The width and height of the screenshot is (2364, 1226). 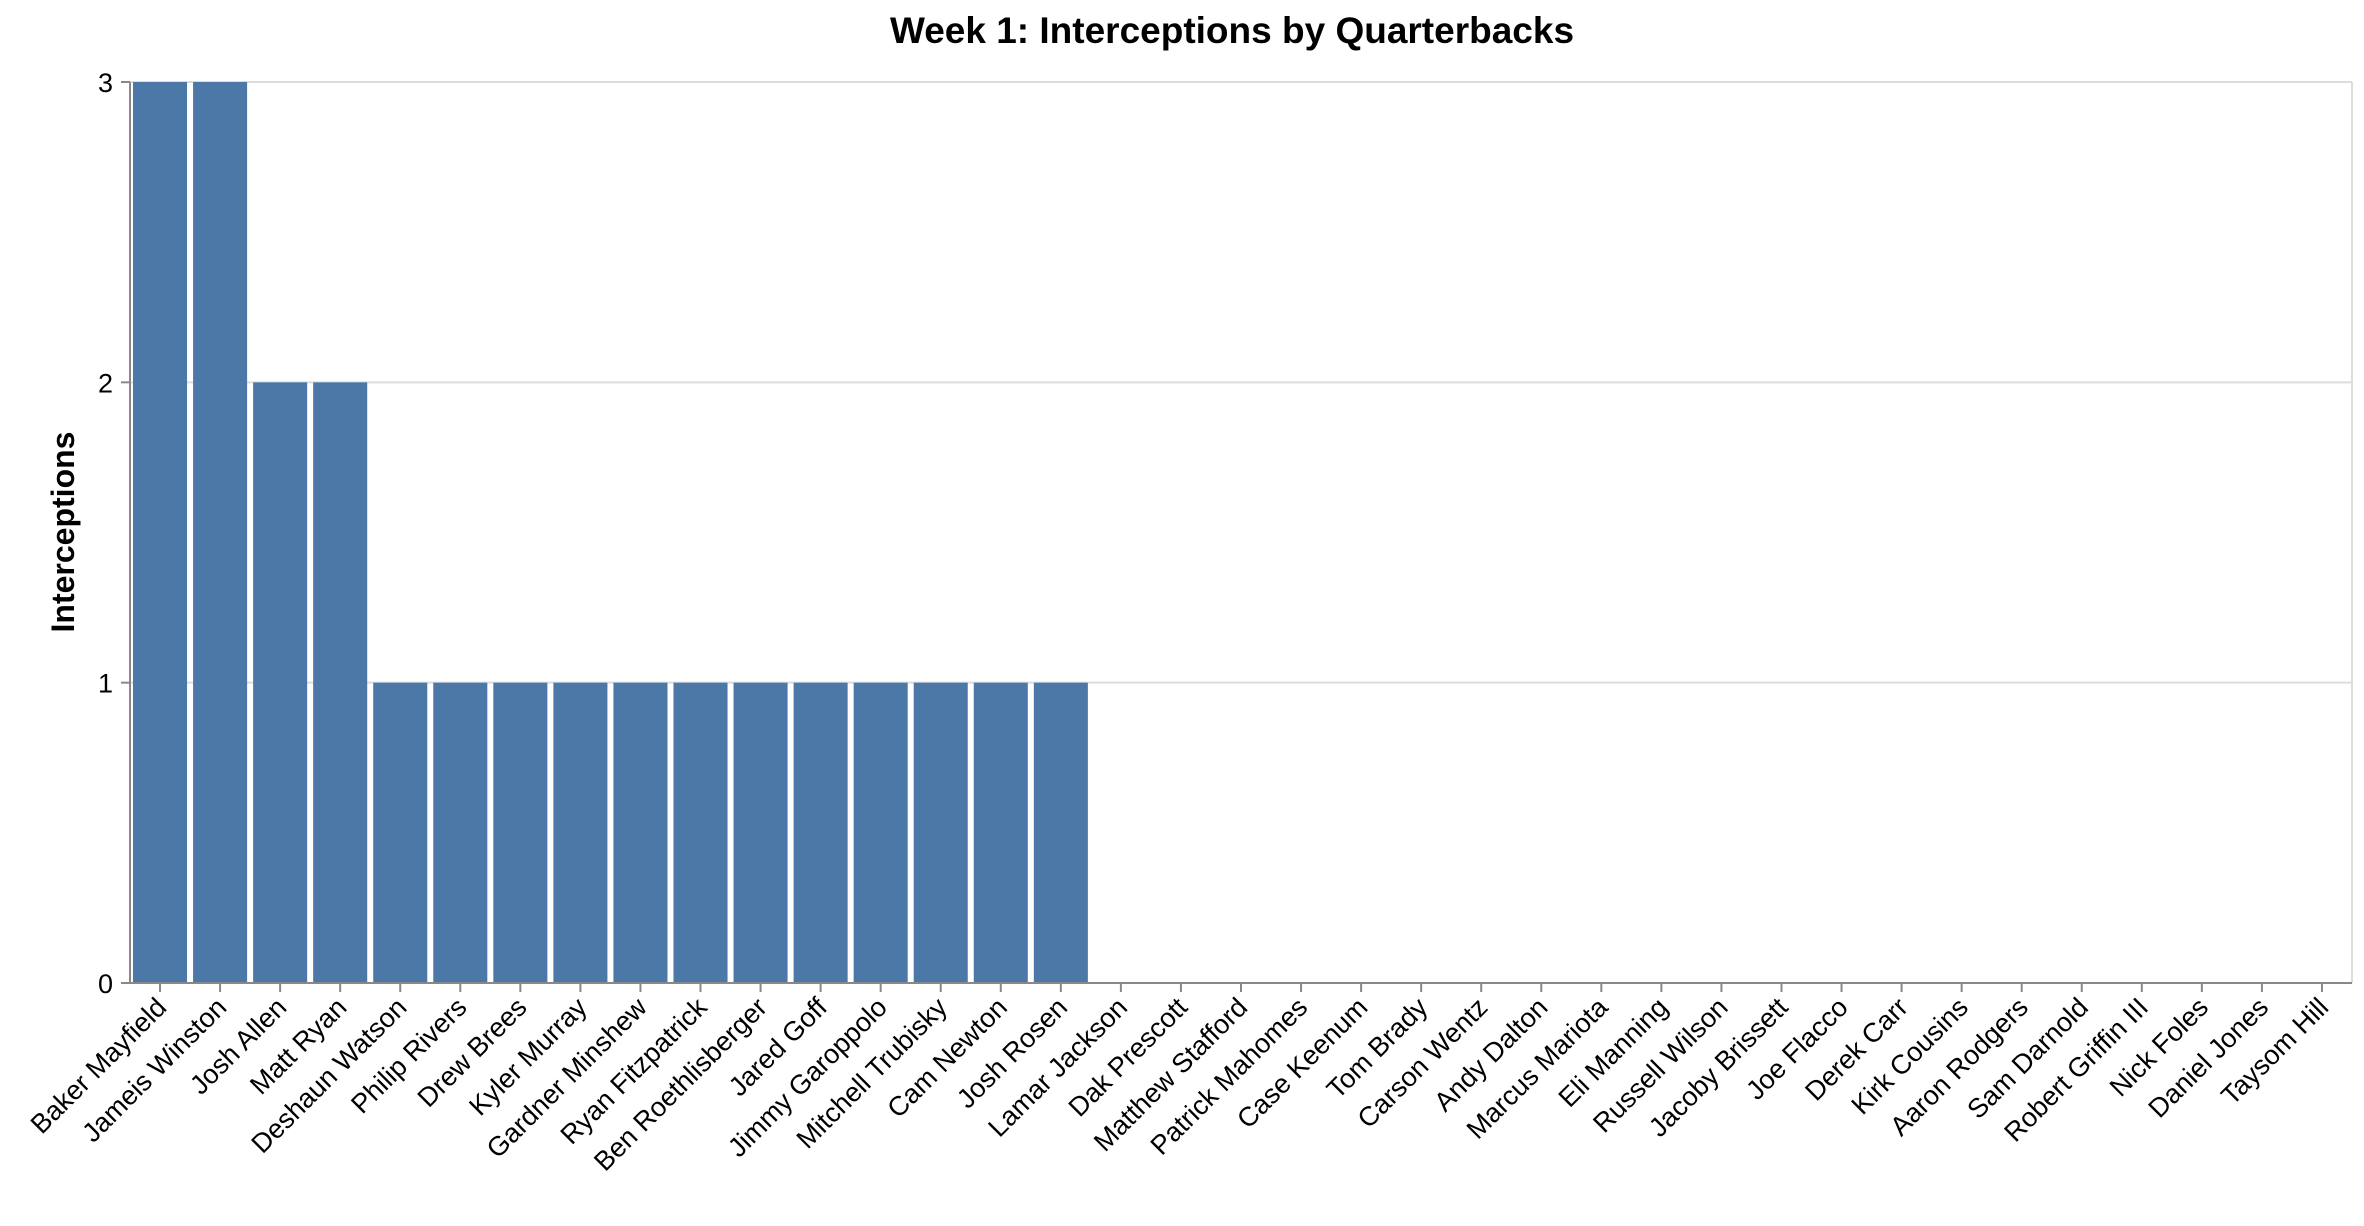 What do you see at coordinates (105, 83) in the screenshot?
I see `y-tick-label: 3` at bounding box center [105, 83].